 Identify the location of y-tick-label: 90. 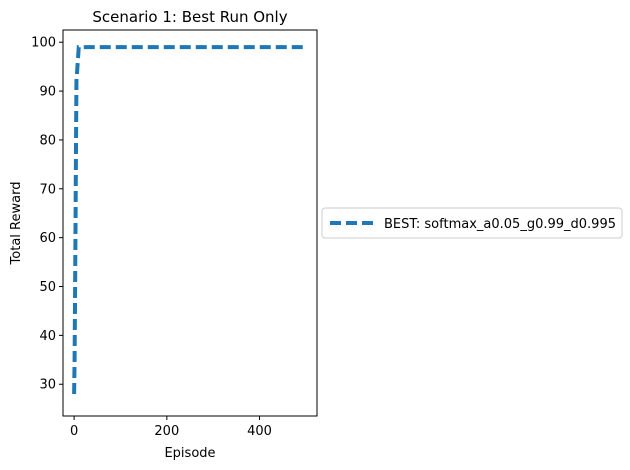
(47, 92).